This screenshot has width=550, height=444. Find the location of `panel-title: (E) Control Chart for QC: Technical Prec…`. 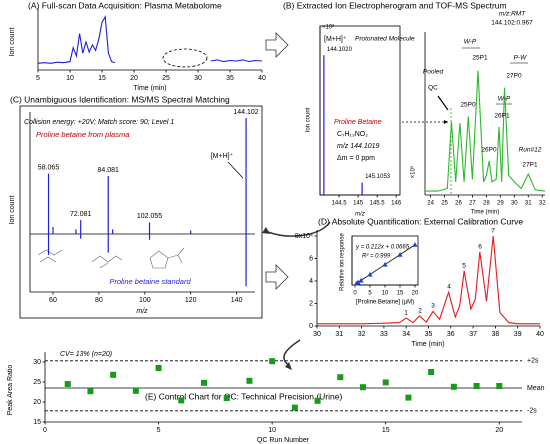

panel-title: (E) Control Chart for QC: Technical Prec… is located at coordinates (243, 396).